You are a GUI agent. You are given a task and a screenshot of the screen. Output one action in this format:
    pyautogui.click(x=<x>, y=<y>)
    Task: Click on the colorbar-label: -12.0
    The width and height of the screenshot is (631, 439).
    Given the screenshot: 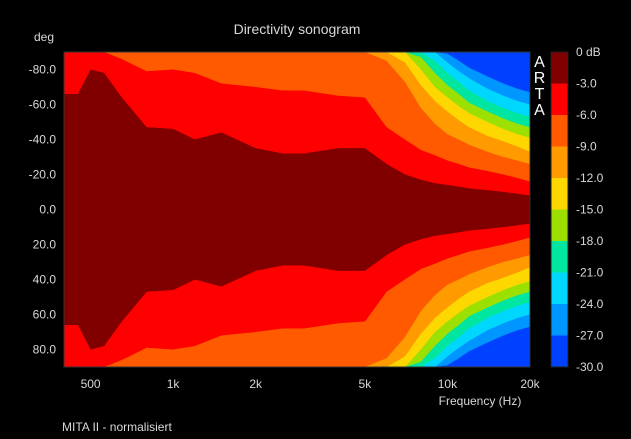 What is the action you would take?
    pyautogui.click(x=590, y=178)
    